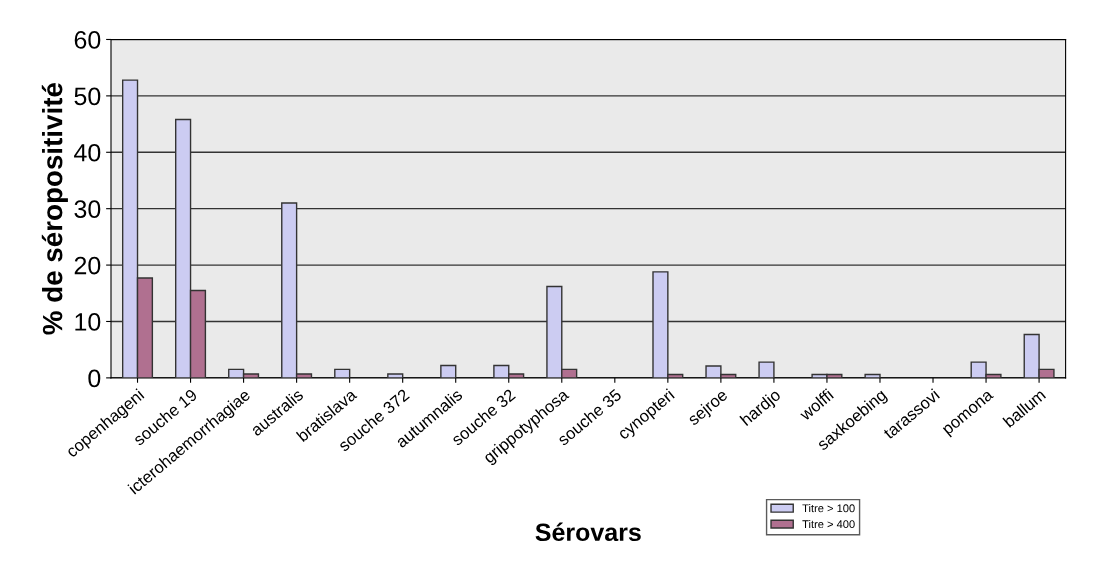 This screenshot has width=1110, height=564. What do you see at coordinates (828, 524) in the screenshot?
I see `legend-label: Titre > 400` at bounding box center [828, 524].